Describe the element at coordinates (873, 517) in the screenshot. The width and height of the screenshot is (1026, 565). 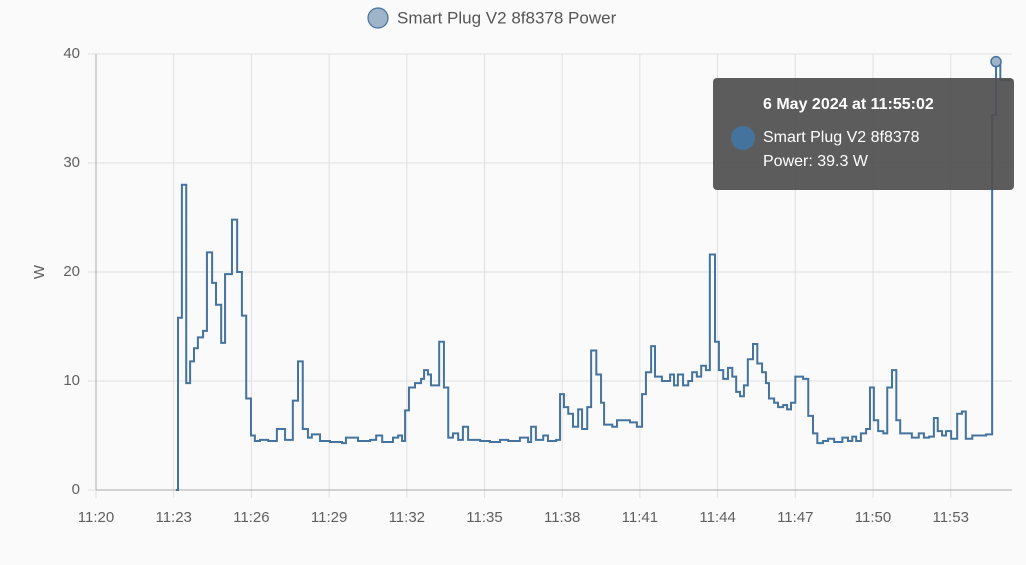
I see `x-tick-label: 11:50` at that location.